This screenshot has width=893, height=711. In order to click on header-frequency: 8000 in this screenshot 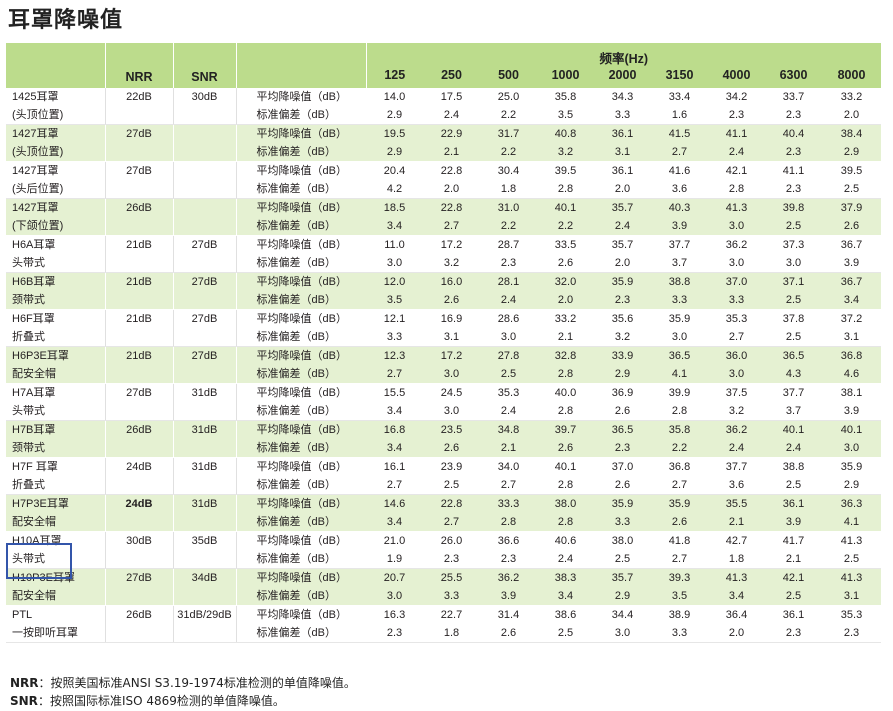, I will do `click(852, 78)`.